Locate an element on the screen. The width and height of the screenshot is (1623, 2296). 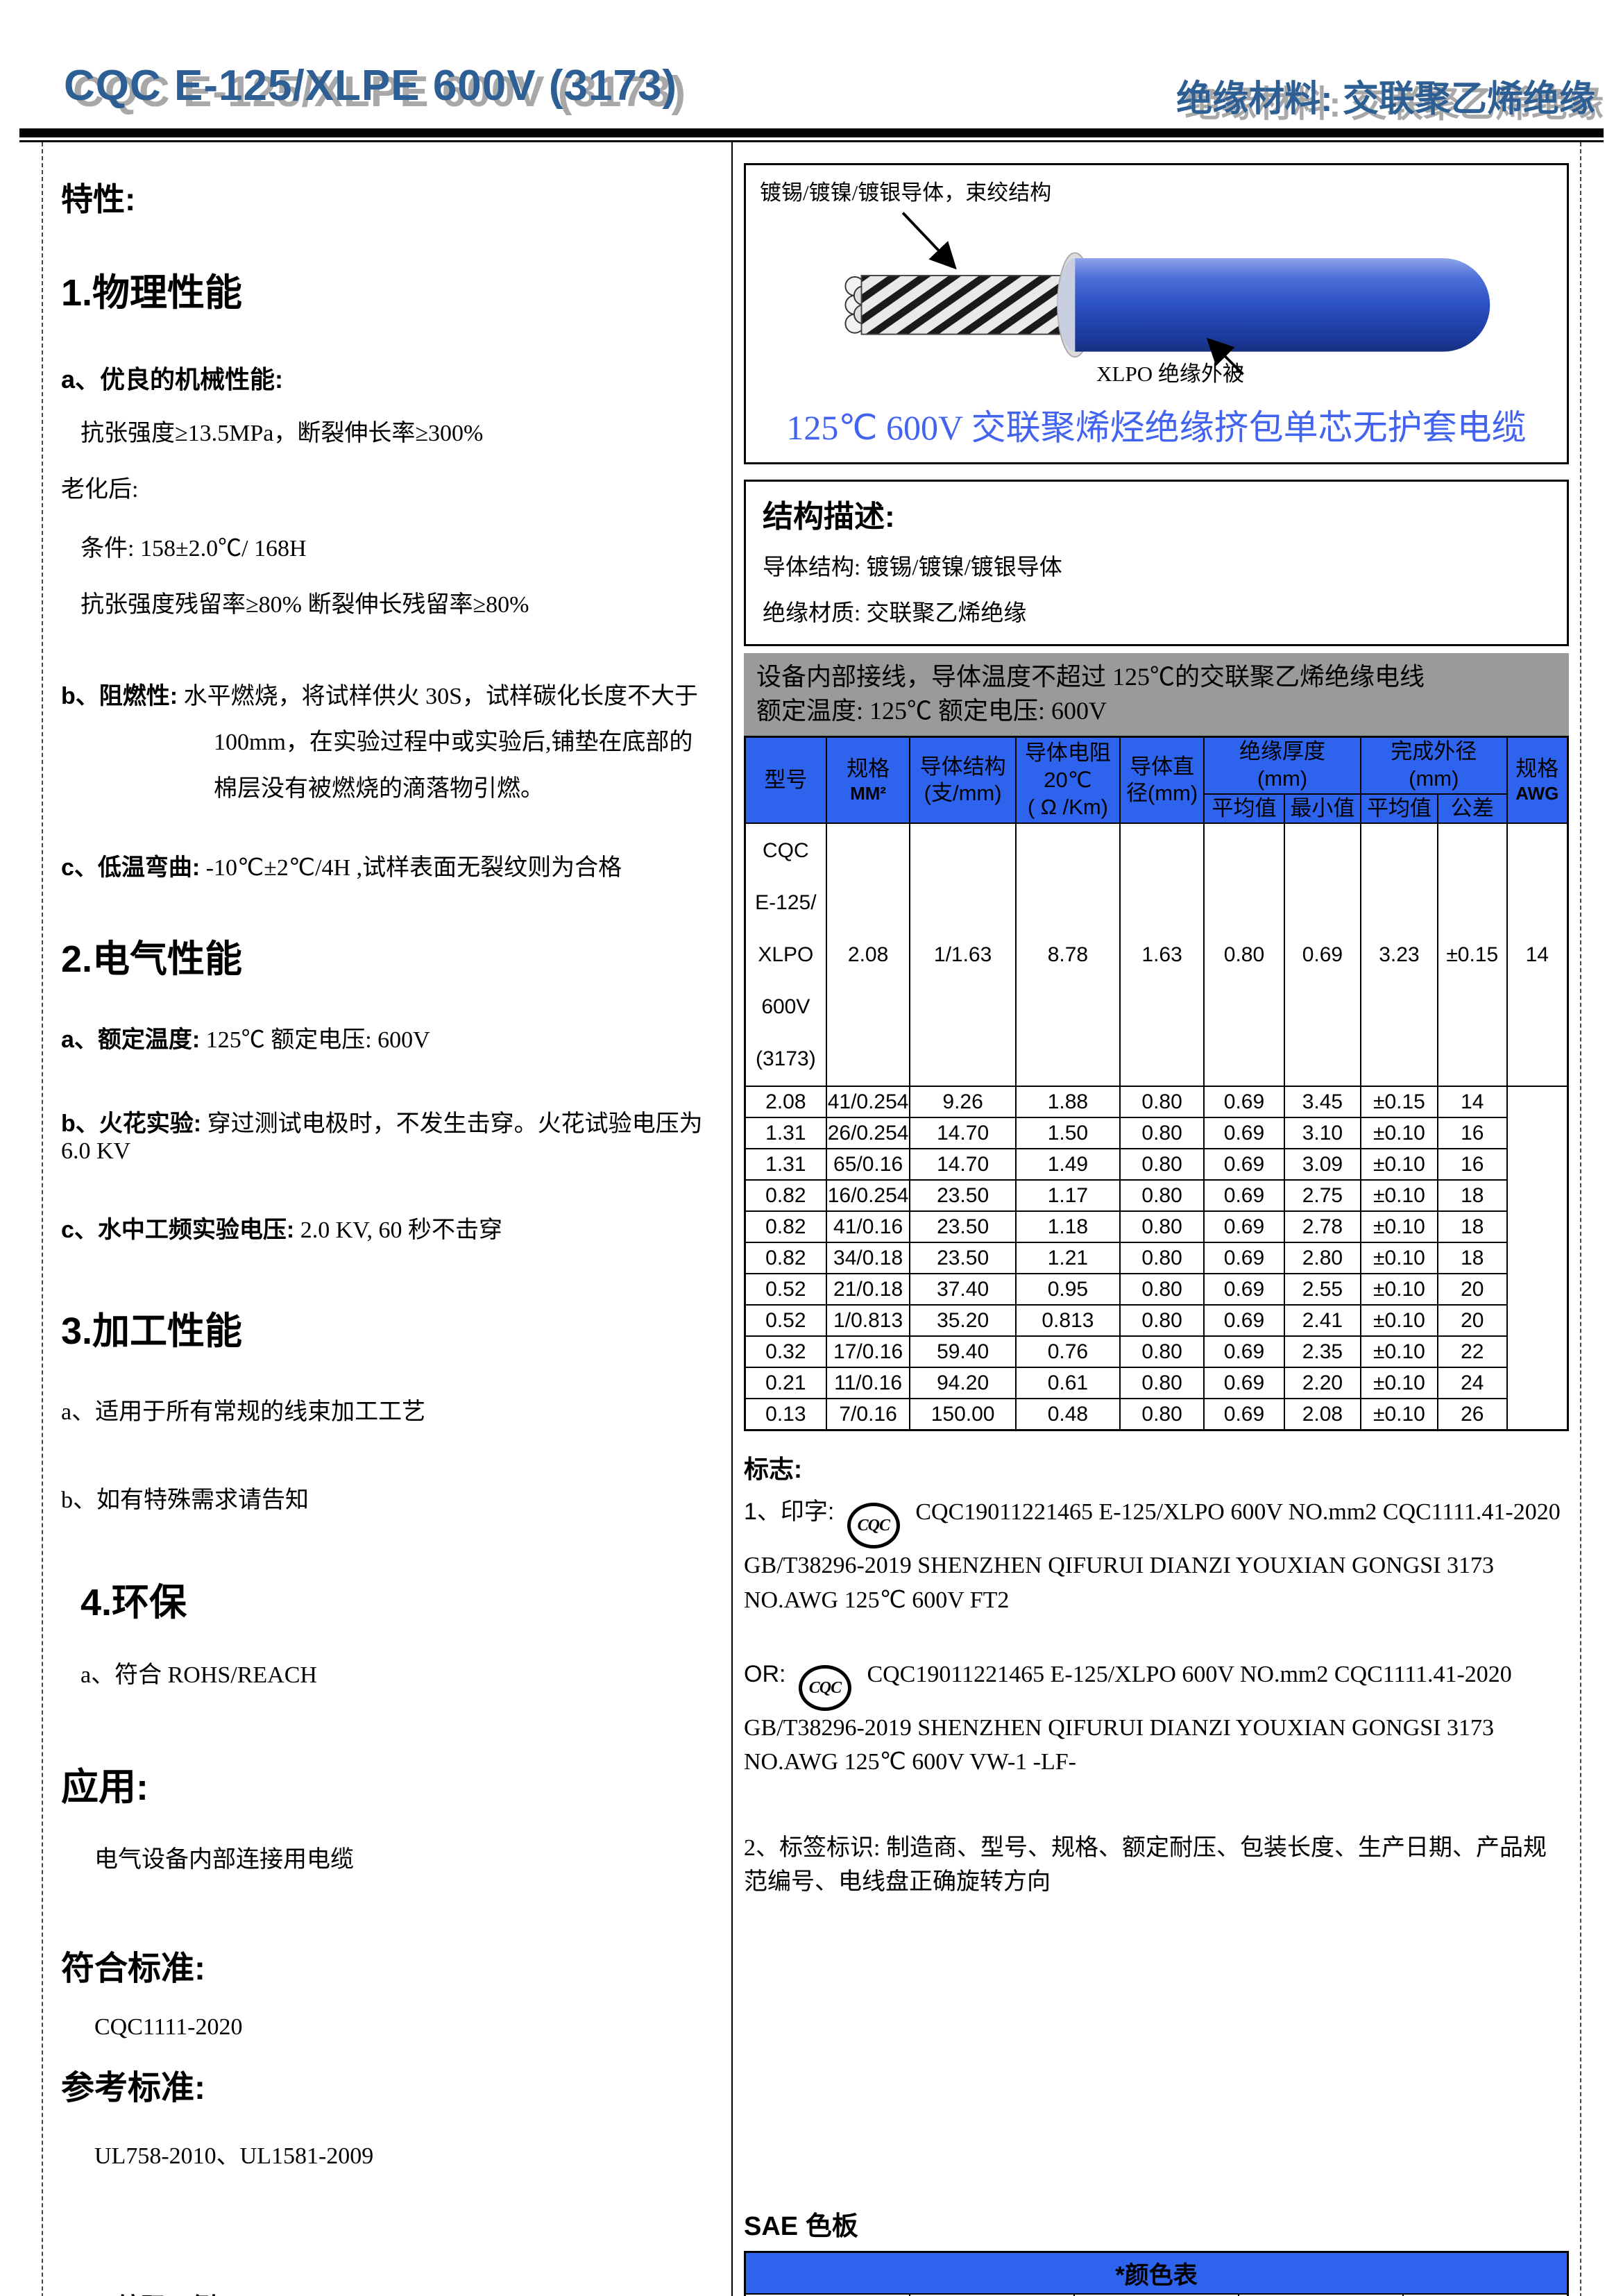
reference-heading: 参考标准: is located at coordinates (133, 2088).